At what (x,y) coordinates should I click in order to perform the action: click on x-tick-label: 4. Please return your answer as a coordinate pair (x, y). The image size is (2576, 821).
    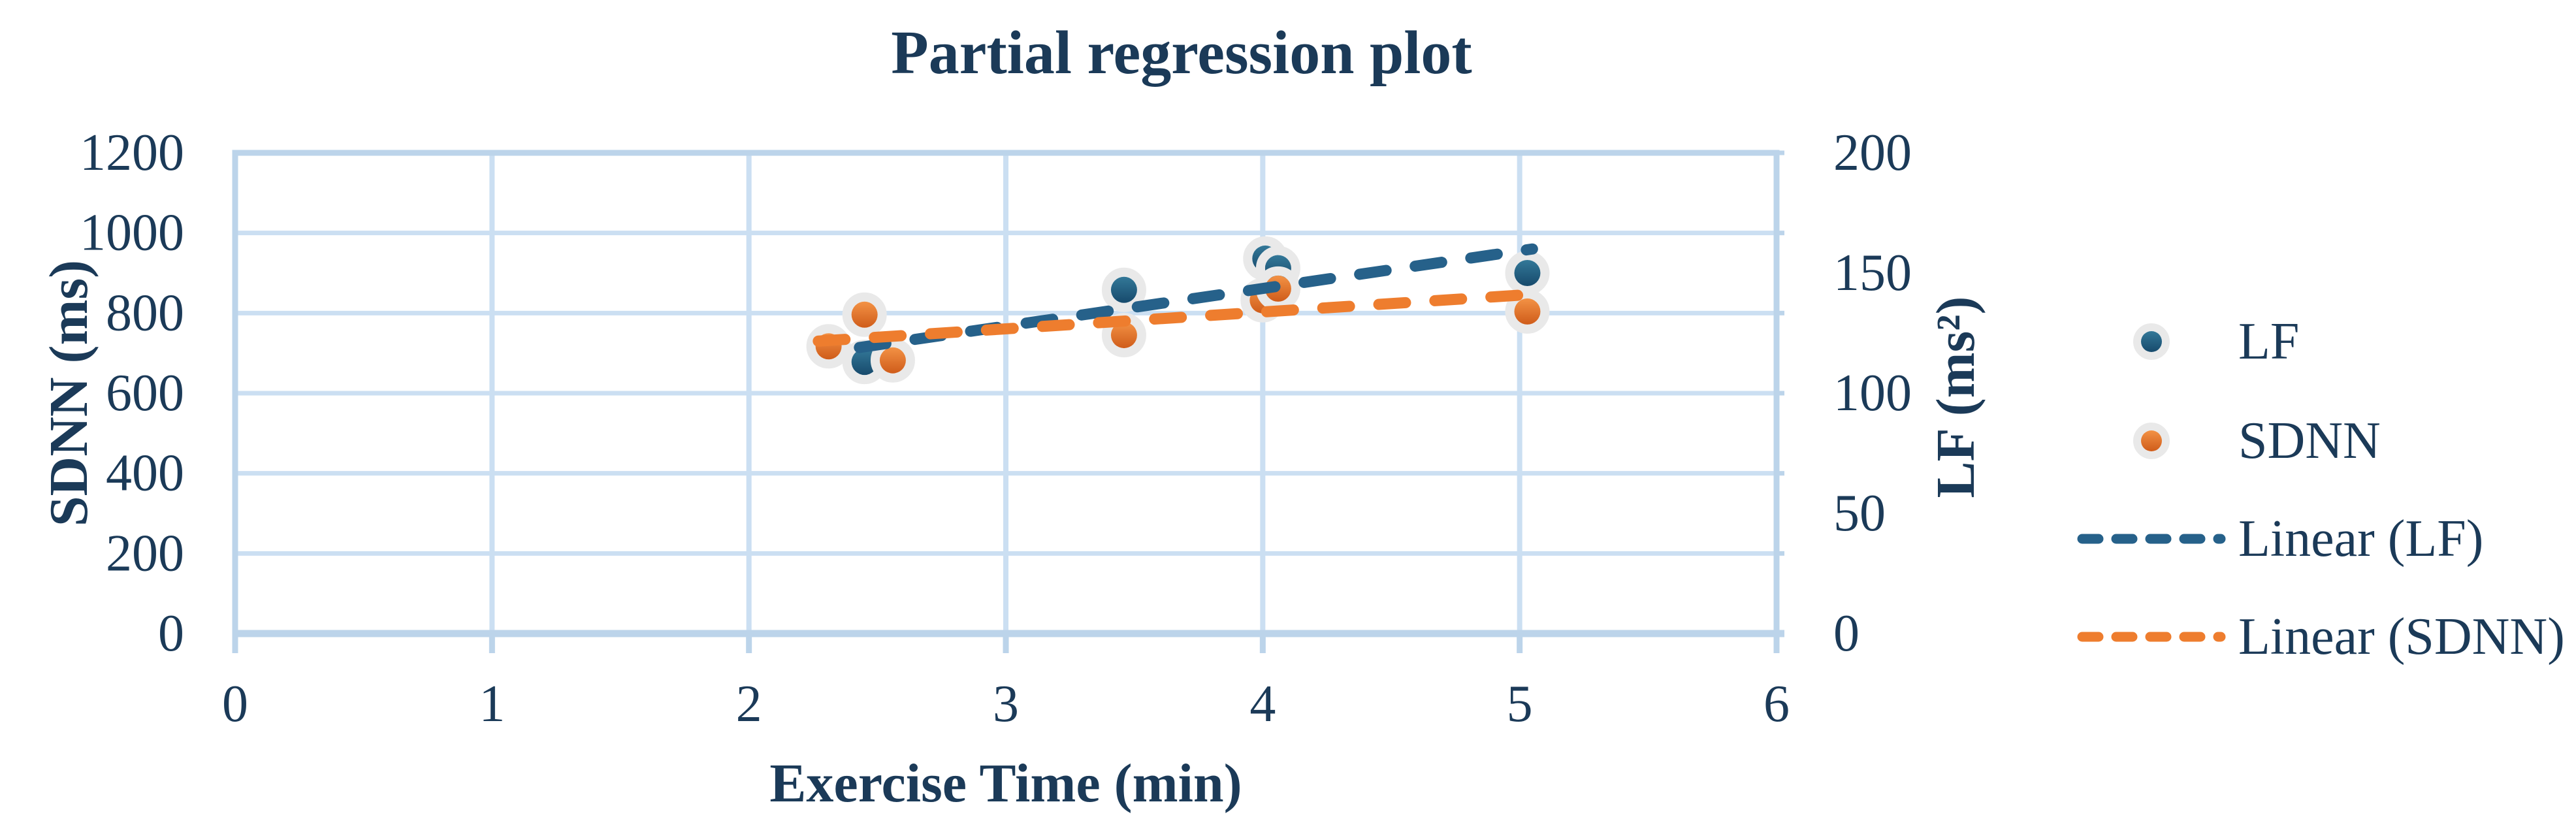
    Looking at the image, I should click on (1262, 704).